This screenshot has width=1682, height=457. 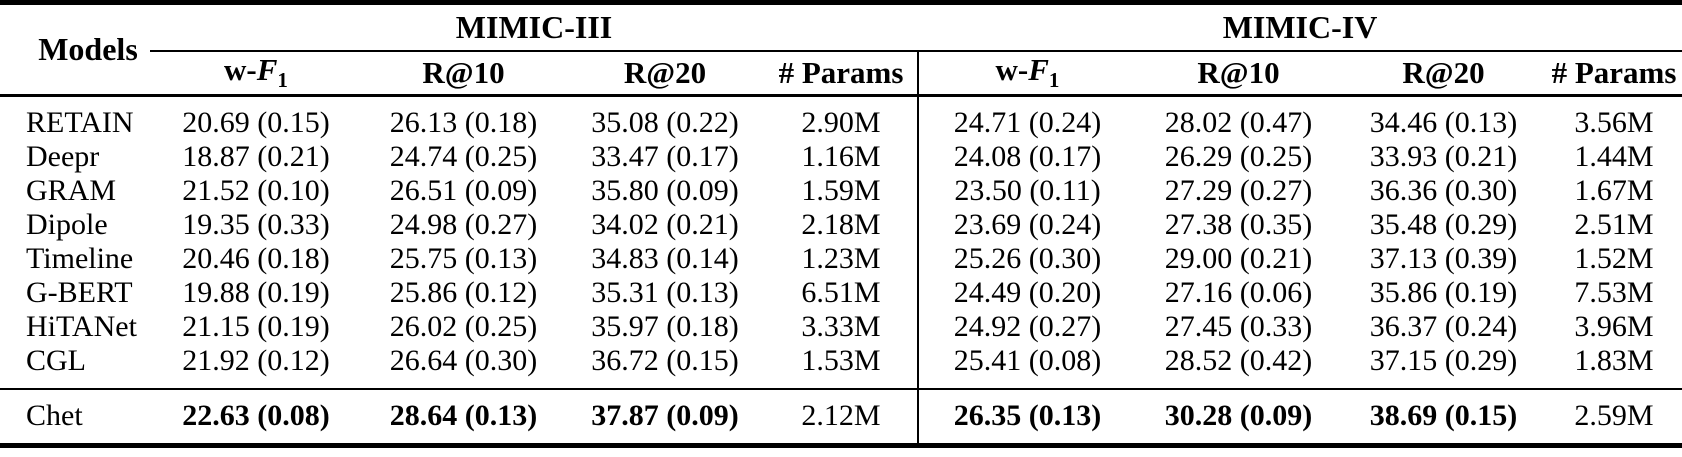 What do you see at coordinates (56, 360) in the screenshot?
I see `model-name: CGL` at bounding box center [56, 360].